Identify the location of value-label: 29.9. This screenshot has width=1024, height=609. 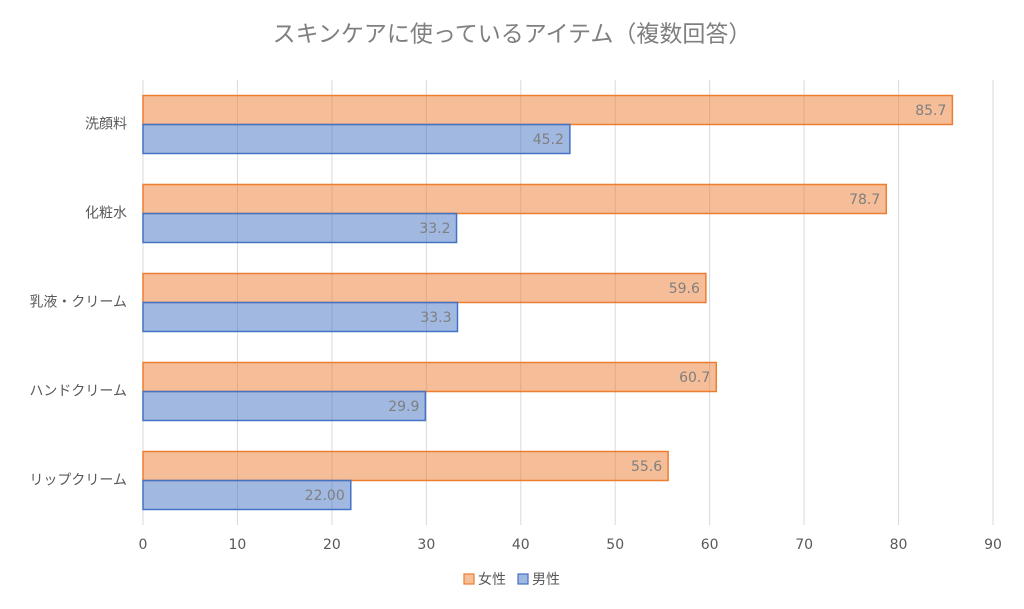
(403, 407).